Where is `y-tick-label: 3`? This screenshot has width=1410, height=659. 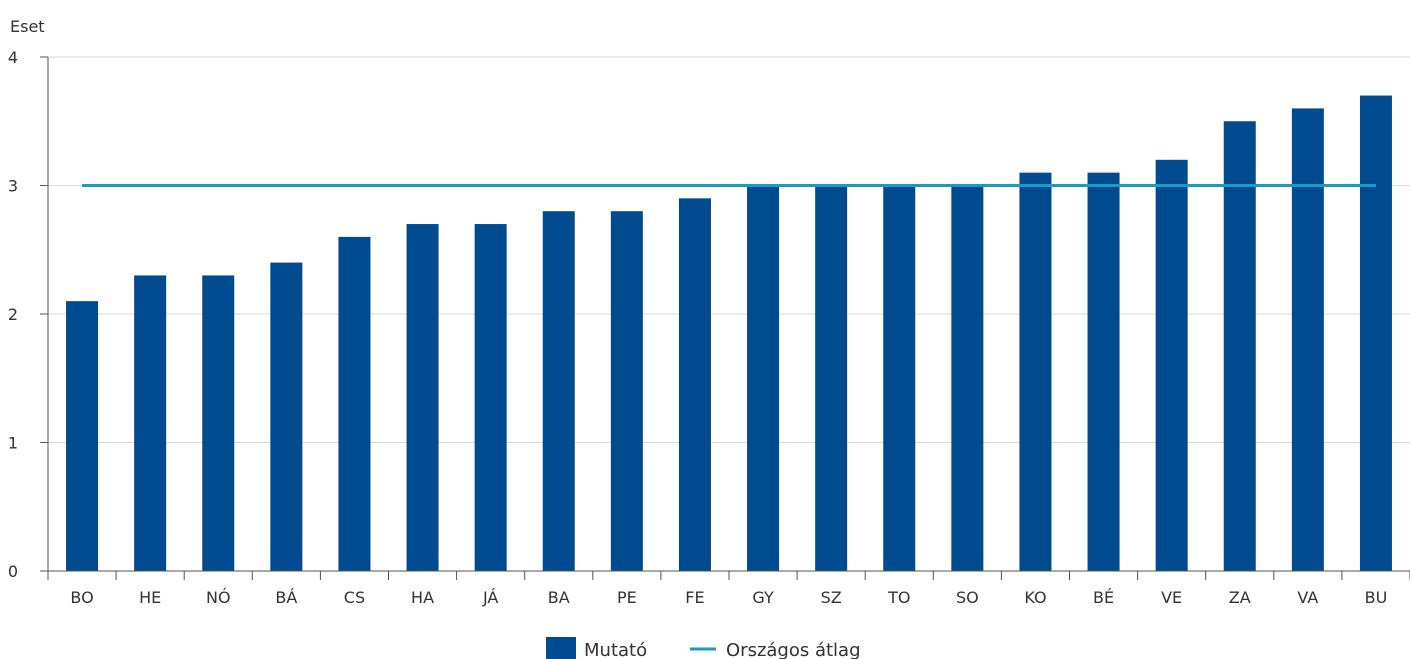 y-tick-label: 3 is located at coordinates (13, 186).